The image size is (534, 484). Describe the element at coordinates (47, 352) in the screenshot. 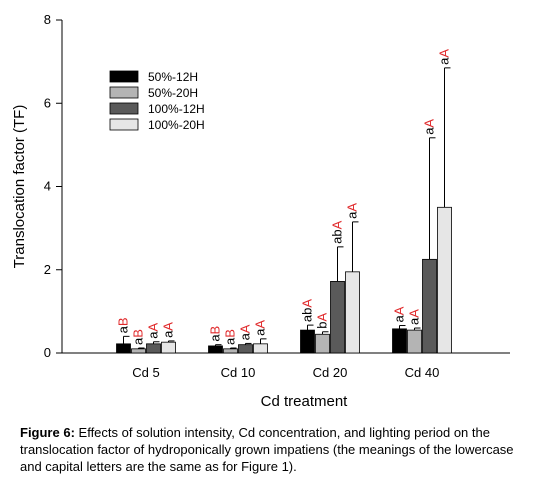

I see `y-tick-label: 0` at that location.